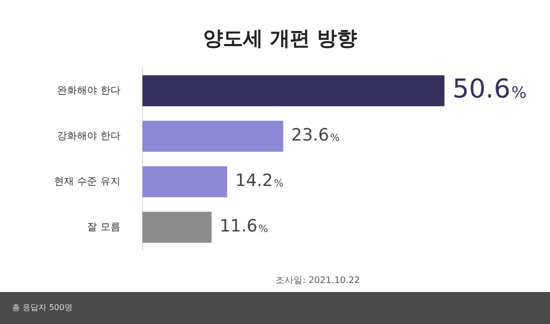  What do you see at coordinates (42, 307) in the screenshot?
I see `text: 총 응답자 500명` at bounding box center [42, 307].